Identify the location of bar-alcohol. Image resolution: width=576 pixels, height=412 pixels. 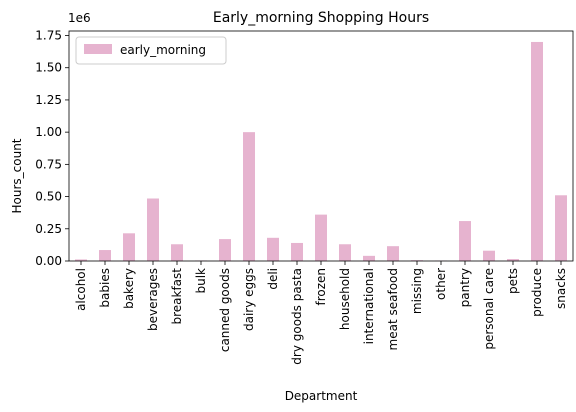
(81, 260).